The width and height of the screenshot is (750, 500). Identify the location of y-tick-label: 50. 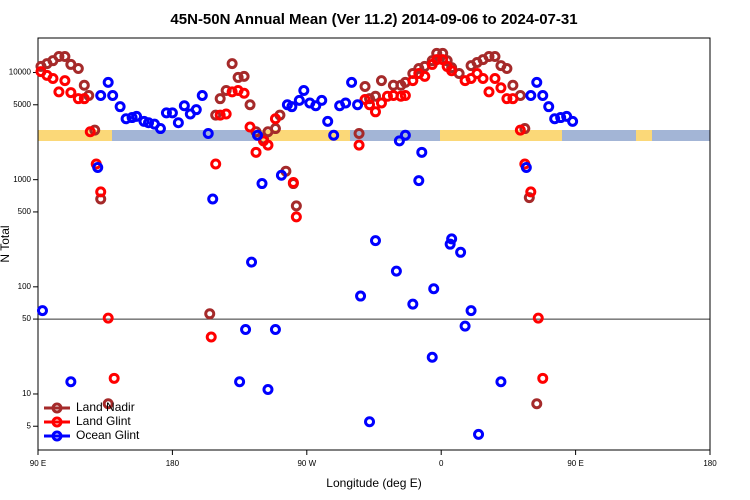
(26, 318).